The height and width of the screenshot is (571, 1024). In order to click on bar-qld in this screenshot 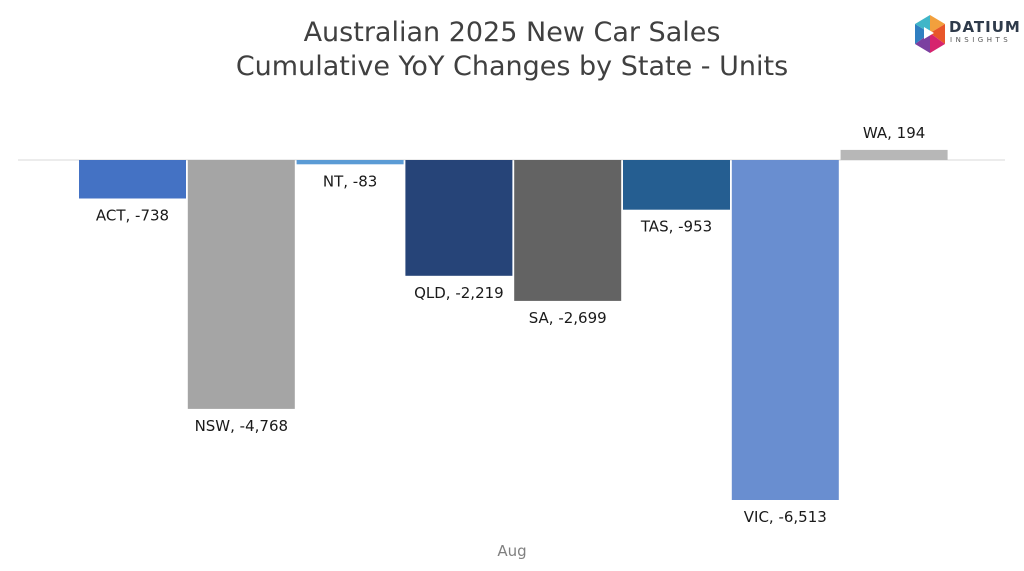, I will do `click(459, 218)`.